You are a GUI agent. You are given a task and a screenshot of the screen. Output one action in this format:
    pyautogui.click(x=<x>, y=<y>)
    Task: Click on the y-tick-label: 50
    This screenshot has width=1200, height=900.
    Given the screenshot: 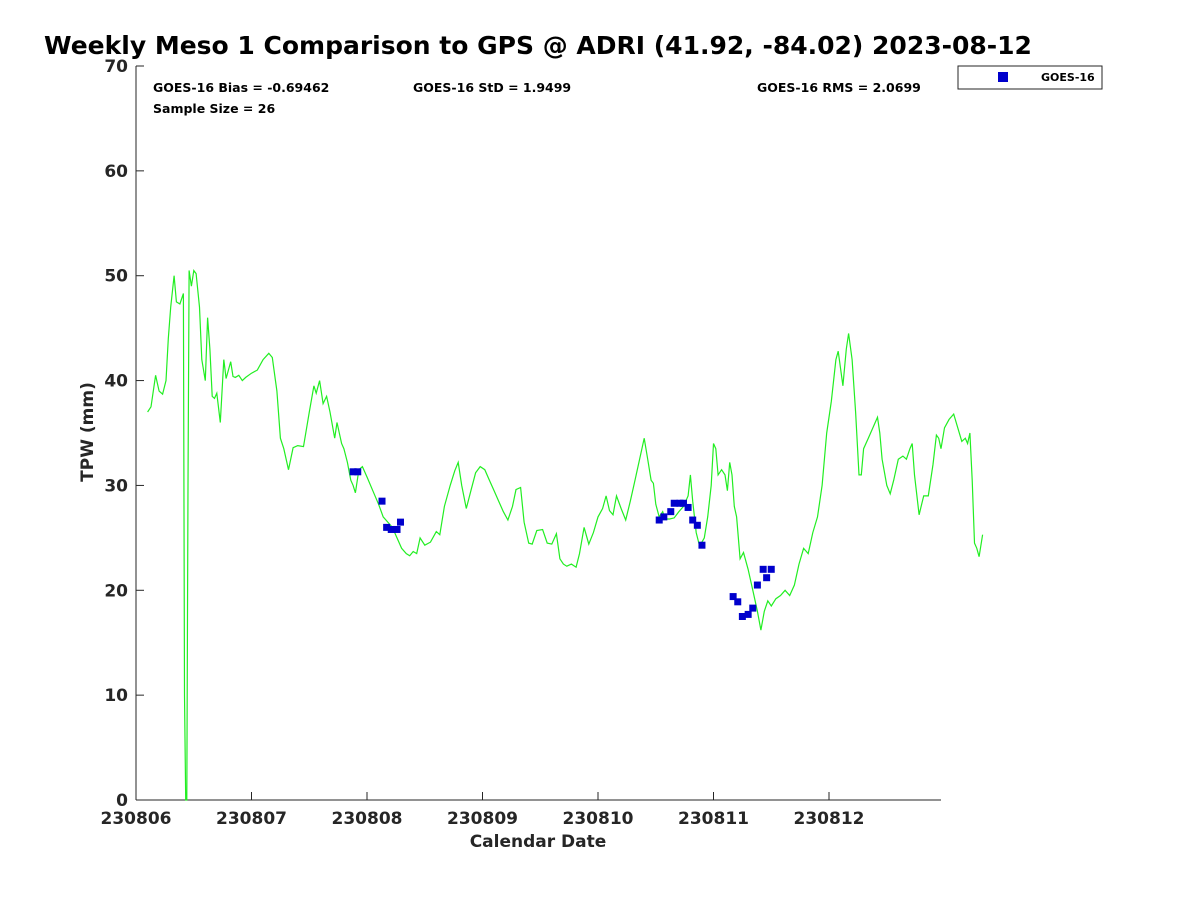 What is the action you would take?
    pyautogui.click(x=116, y=277)
    